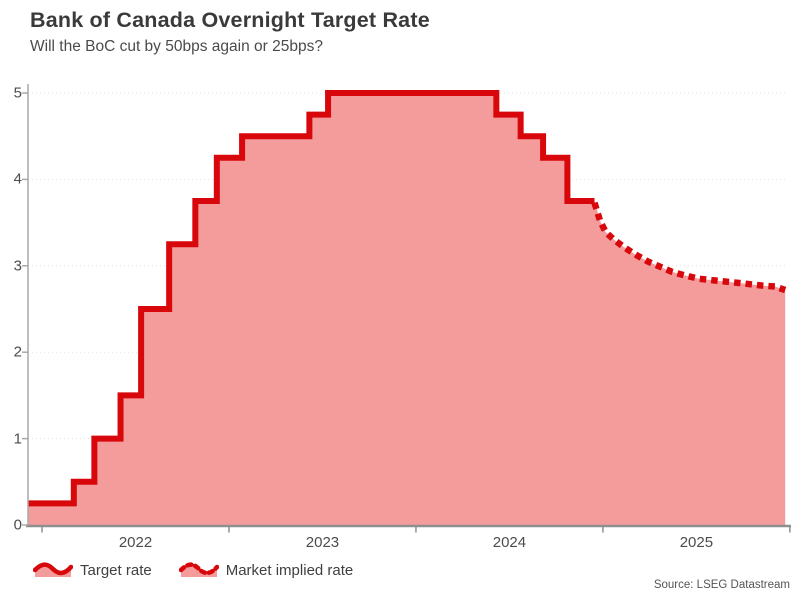 This screenshot has width=801, height=601. I want to click on legend-label-market-implied-rate: Market implied rate, so click(289, 570).